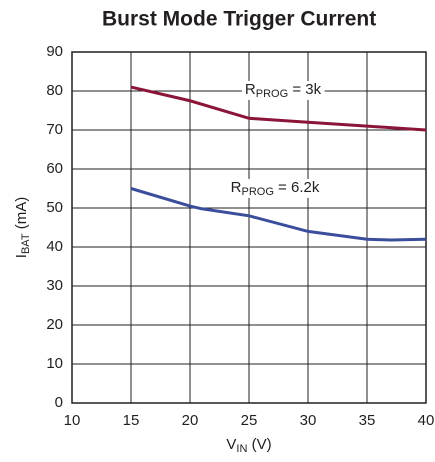 The image size is (435, 462). Describe the element at coordinates (54, 168) in the screenshot. I see `y-tick-label: 60` at that location.